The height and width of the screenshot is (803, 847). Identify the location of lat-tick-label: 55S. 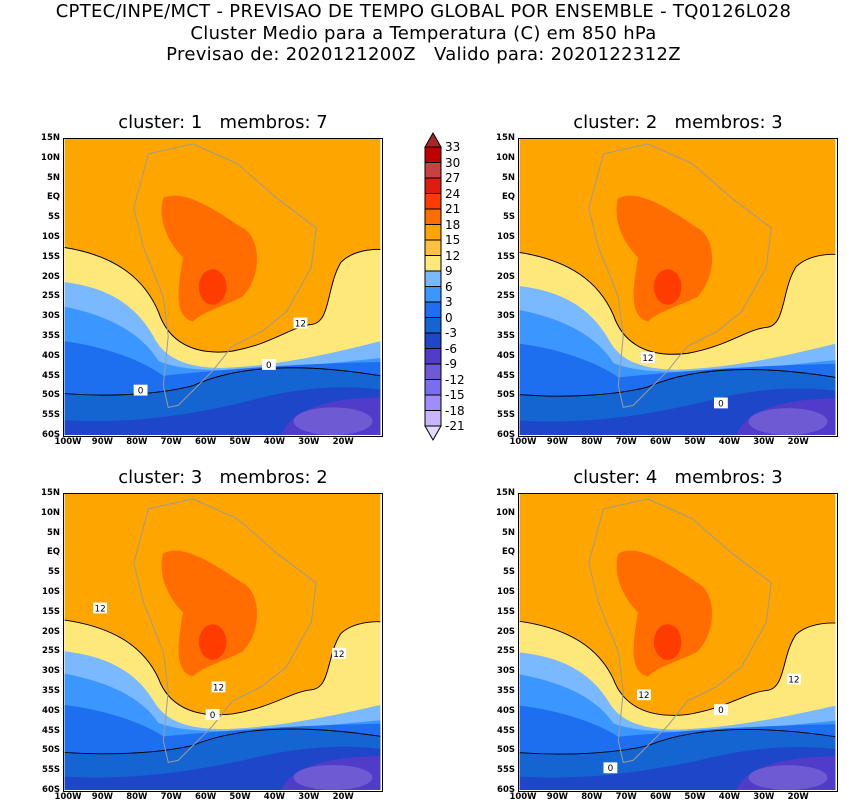
(51, 415).